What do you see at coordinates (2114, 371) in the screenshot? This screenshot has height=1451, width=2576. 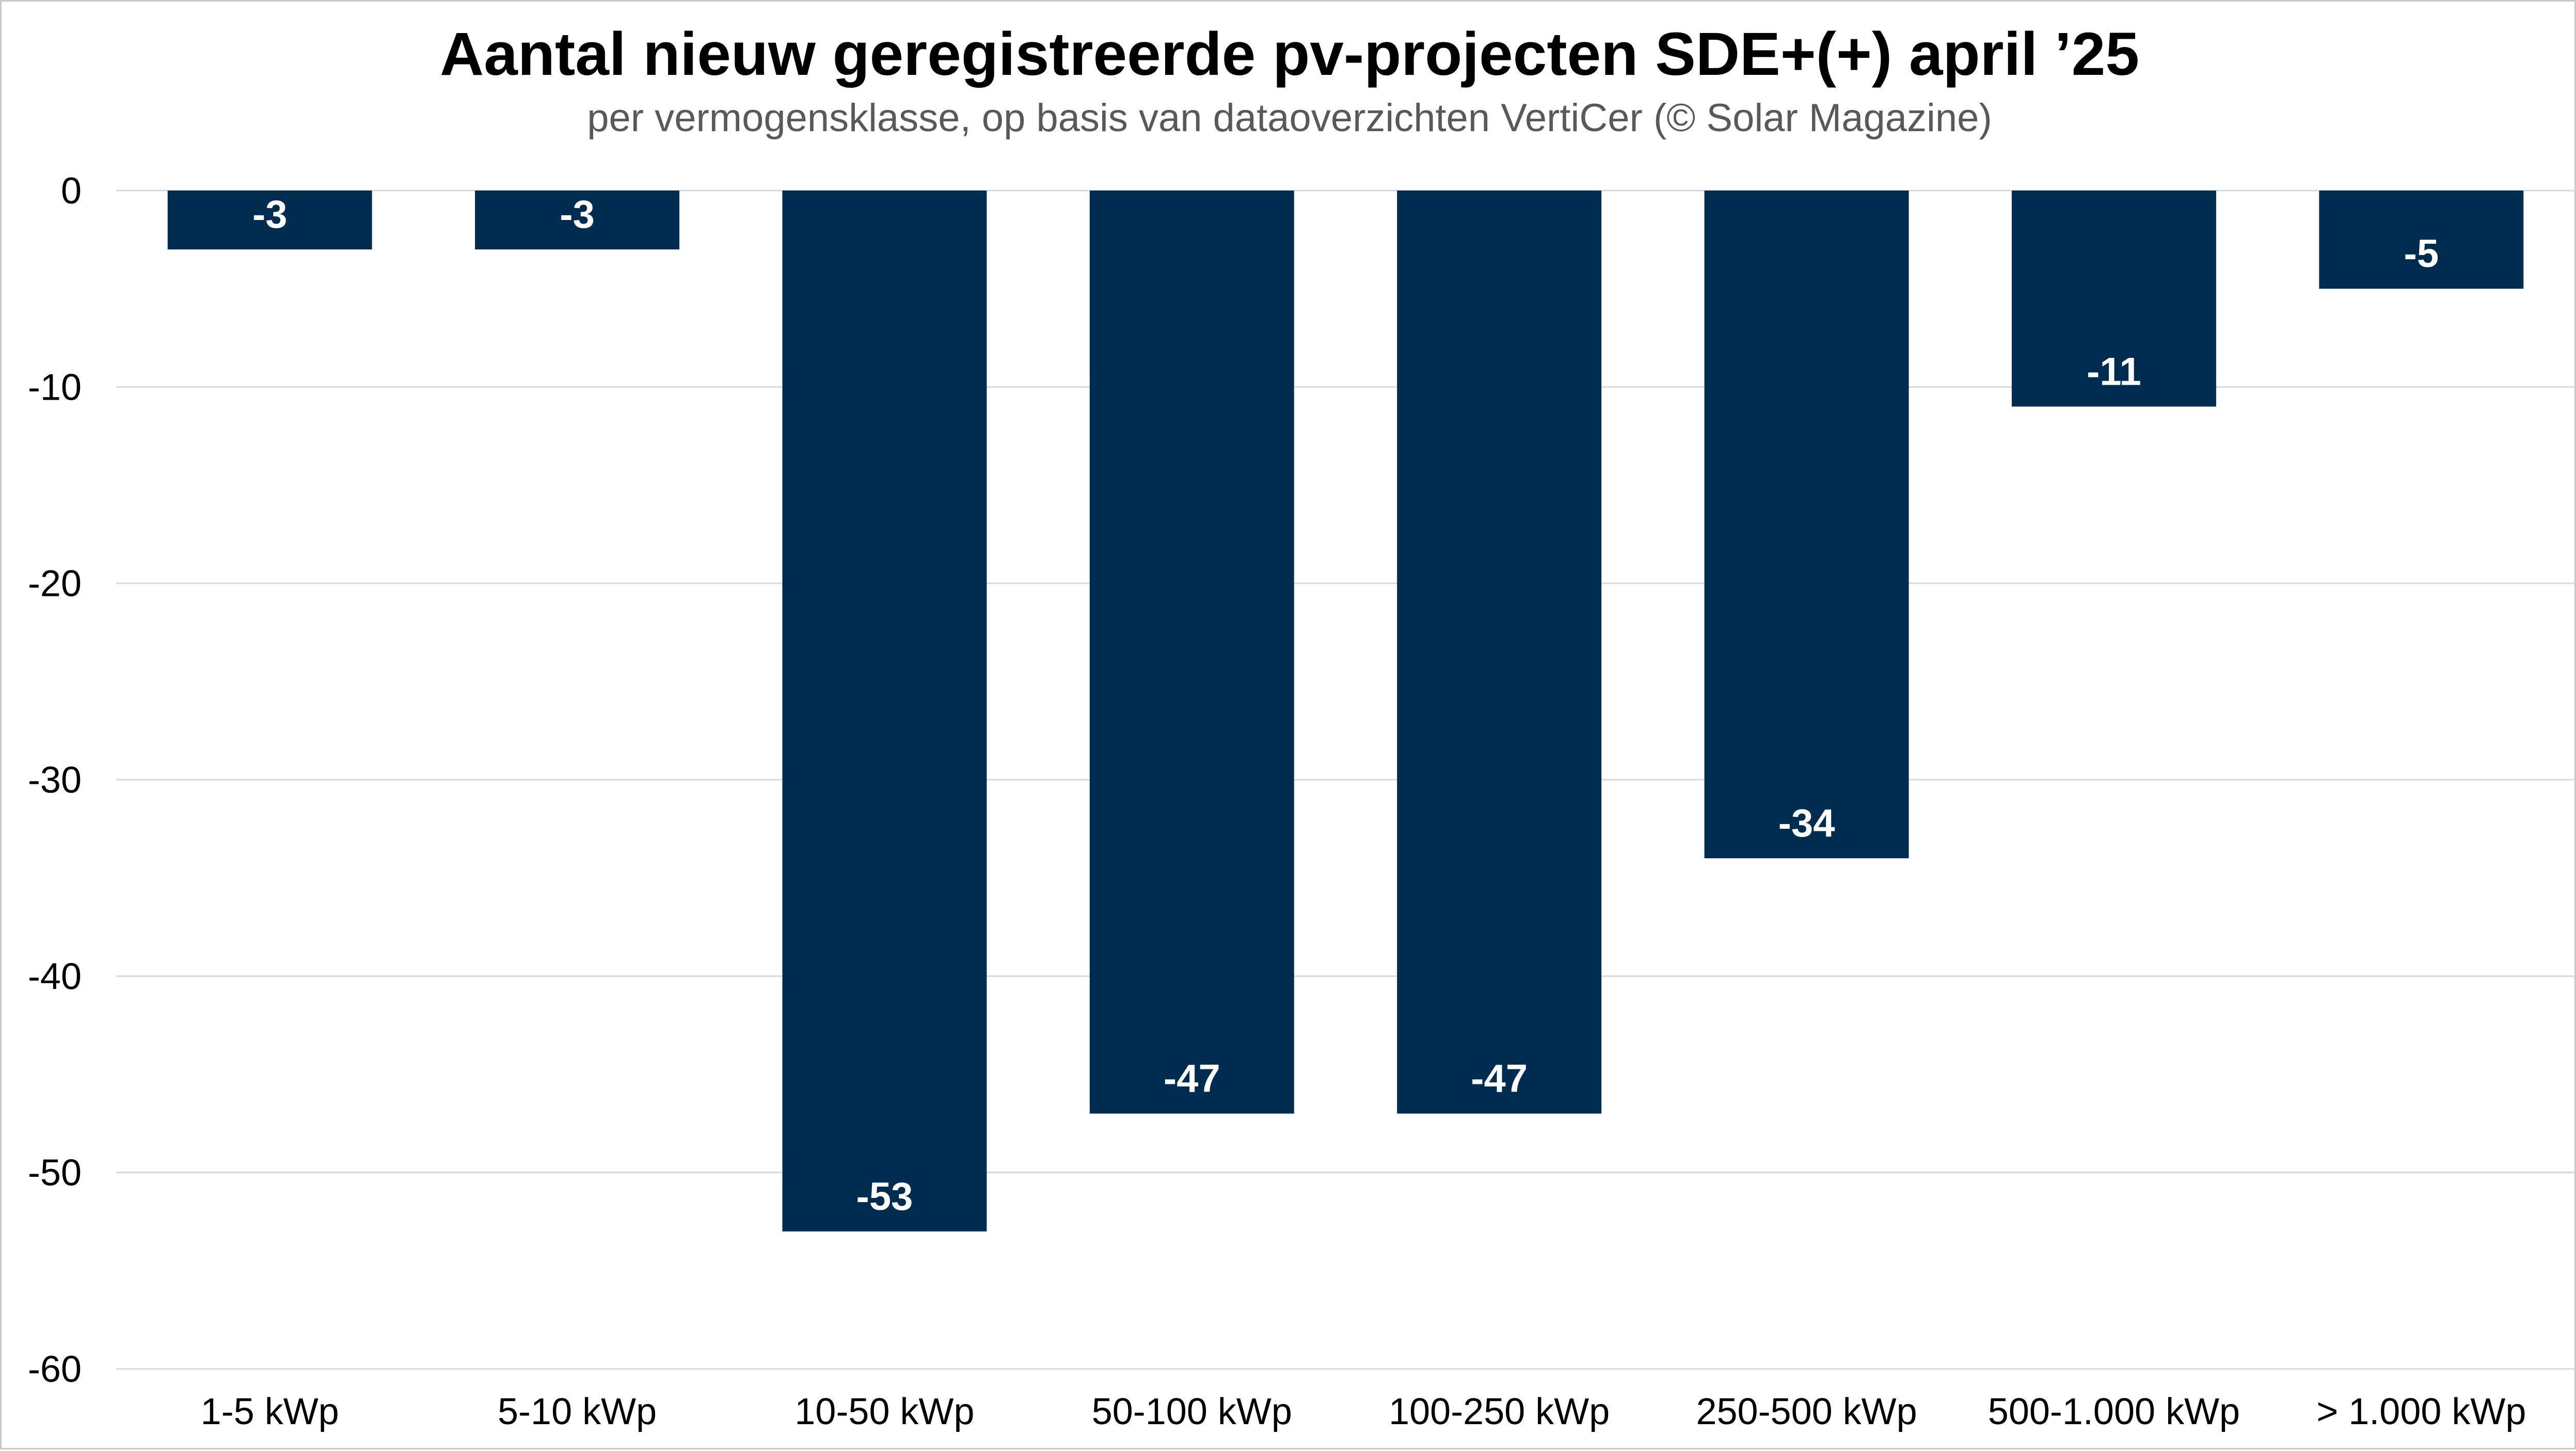 I see `data-label: -11` at bounding box center [2114, 371].